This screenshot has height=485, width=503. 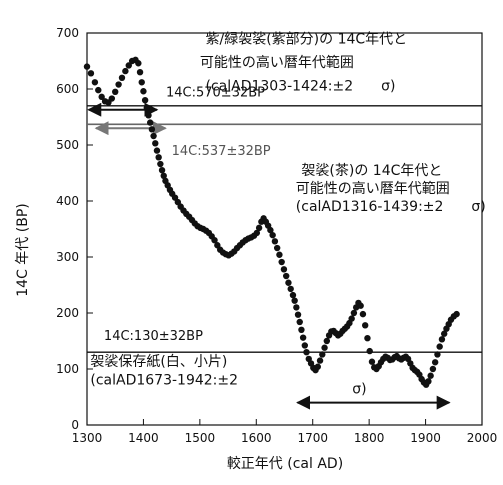 What do you see at coordinates (215, 92) in the screenshot?
I see `reference-line-label: 14C:570±32BP` at bounding box center [215, 92].